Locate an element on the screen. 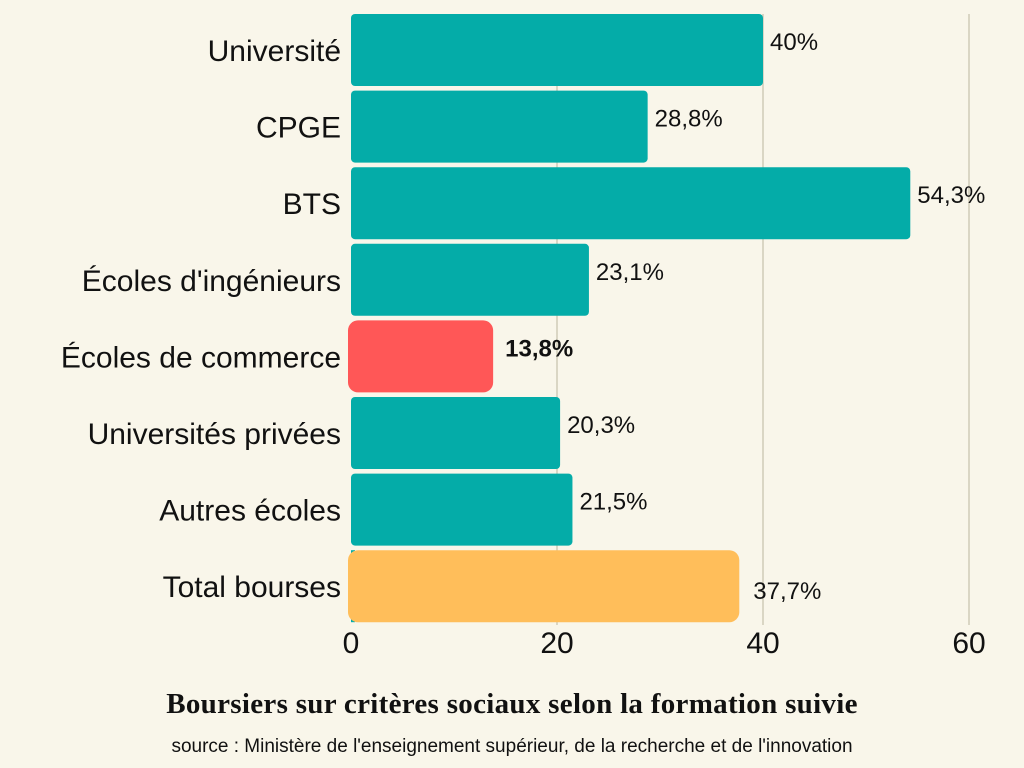 The height and width of the screenshot is (768, 1024). category-label: Écoles de commerce is located at coordinates (201, 357).